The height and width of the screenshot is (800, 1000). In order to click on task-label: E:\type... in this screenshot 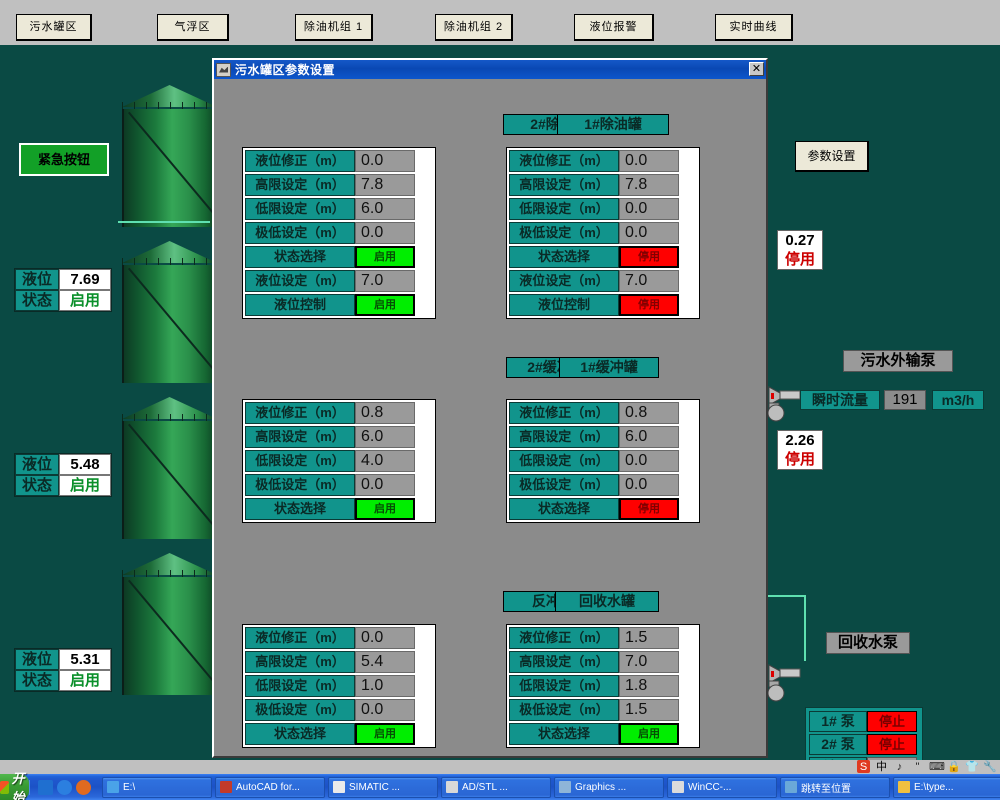, I will do `click(934, 787)`.